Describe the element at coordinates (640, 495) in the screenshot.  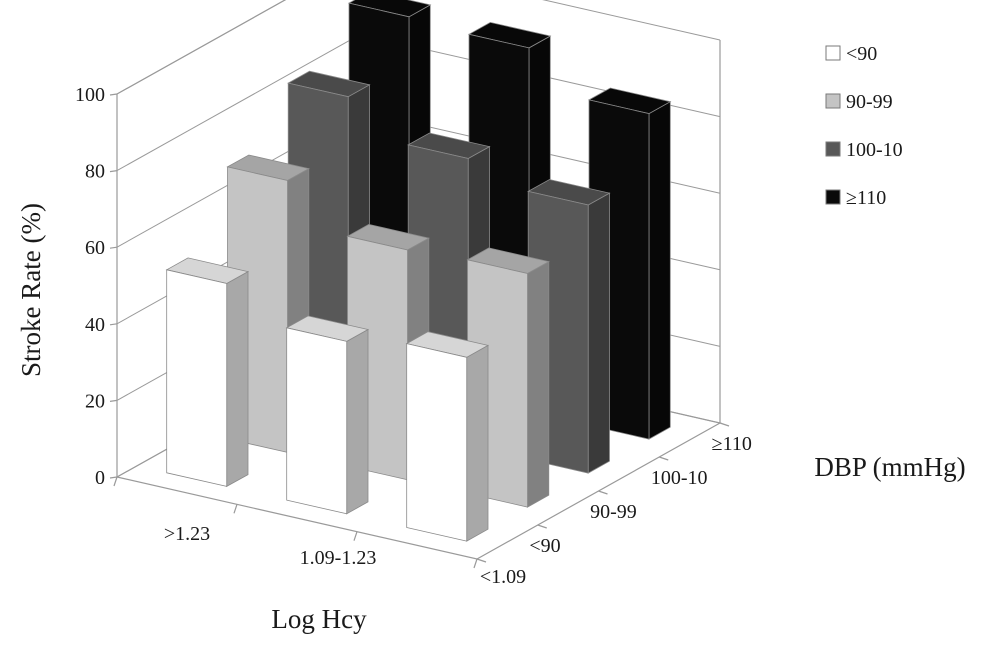
I see `depth-axis-ticks: <90 90-99 100-10≥110` at that location.